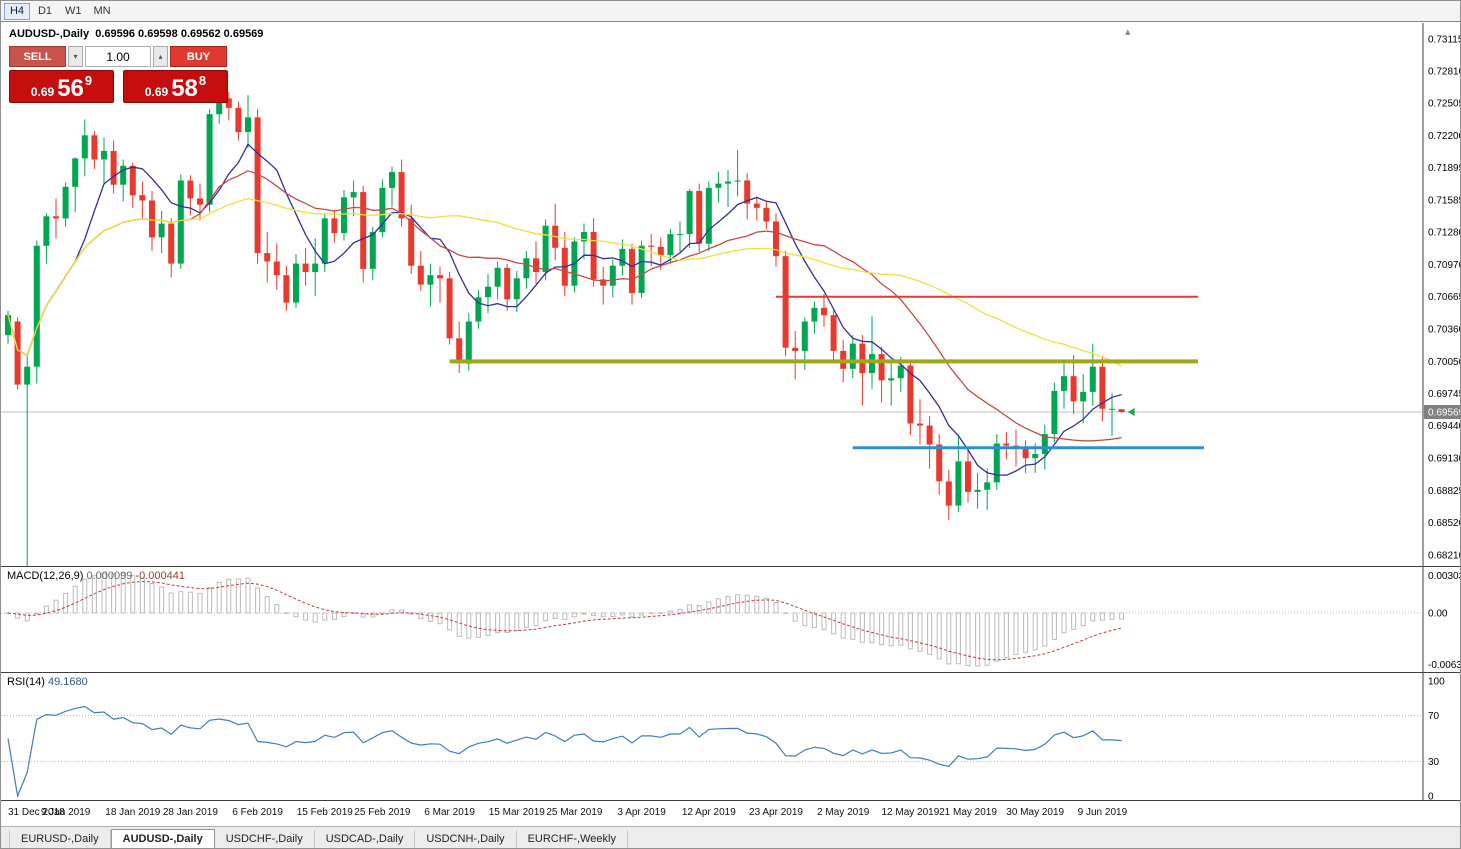 The width and height of the screenshot is (1461, 849). I want to click on macd-layer, so click(712, 619).